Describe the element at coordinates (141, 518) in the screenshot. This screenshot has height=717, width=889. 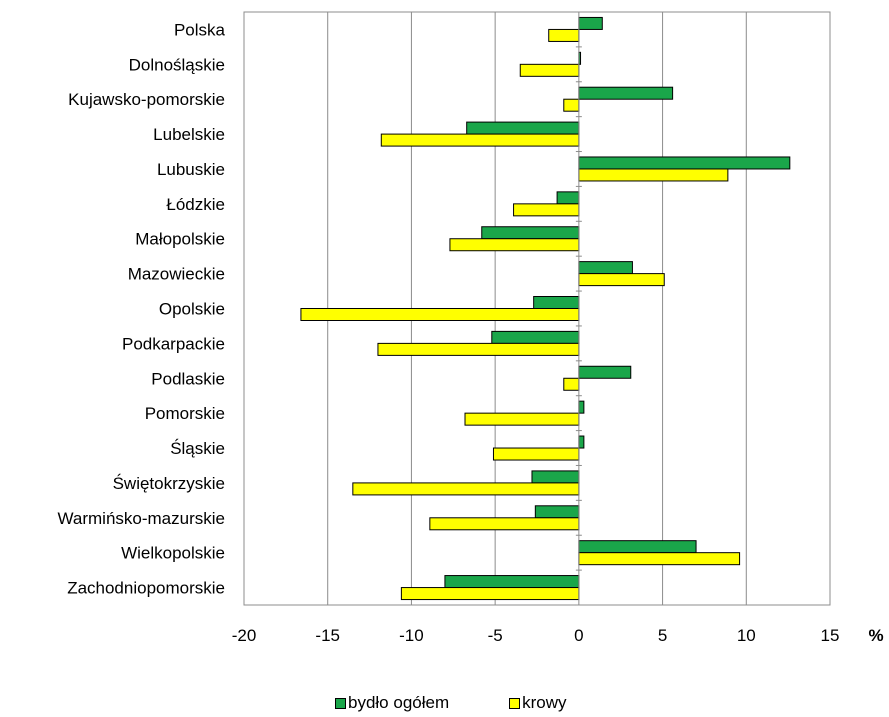
I see `category-label: Warmińsko-mazurskie` at that location.